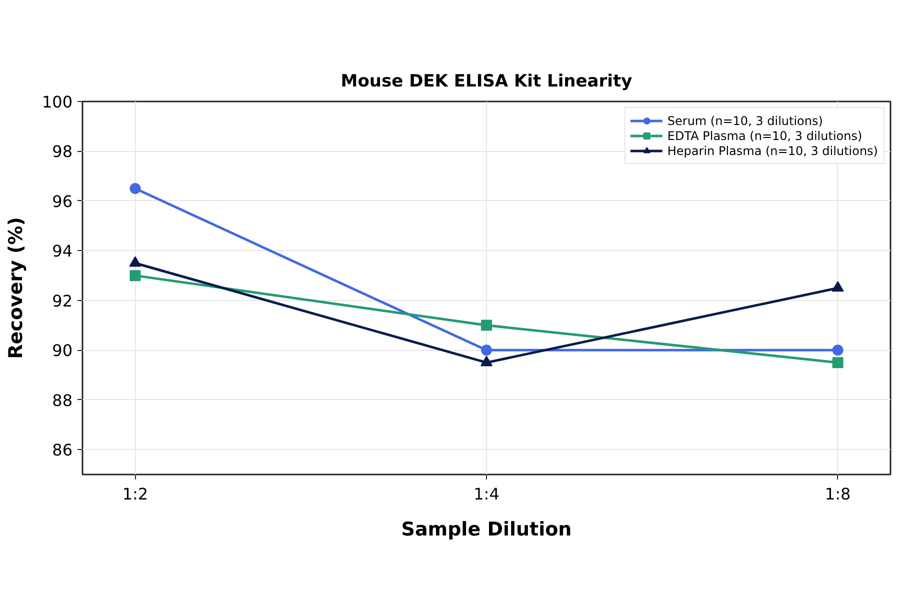 This screenshot has height=594, width=900. What do you see at coordinates (772, 150) in the screenshot?
I see `legend-label: Heparin Plasma (n=10, 3 dilutions)` at bounding box center [772, 150].